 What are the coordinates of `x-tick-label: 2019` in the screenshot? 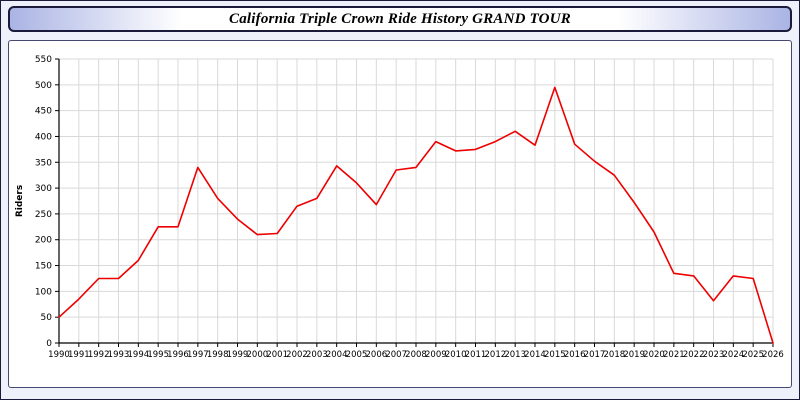 It's located at (634, 355).